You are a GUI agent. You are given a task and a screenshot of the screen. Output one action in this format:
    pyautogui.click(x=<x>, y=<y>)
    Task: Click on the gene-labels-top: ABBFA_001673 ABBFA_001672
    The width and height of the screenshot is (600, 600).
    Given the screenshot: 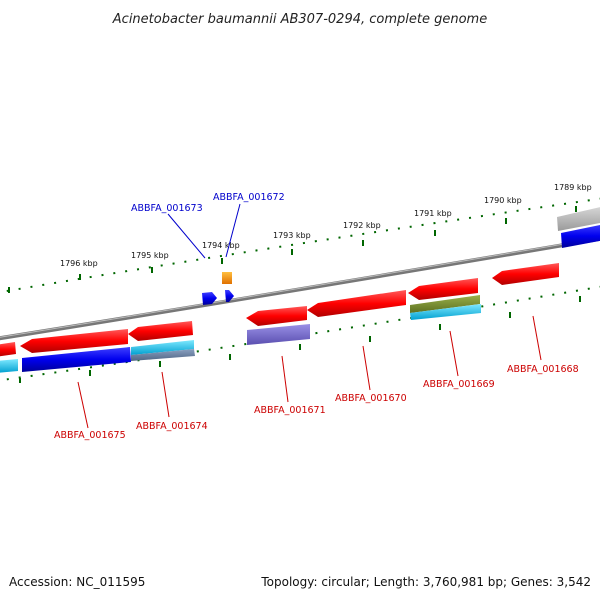 What is the action you would take?
    pyautogui.click(x=208, y=203)
    